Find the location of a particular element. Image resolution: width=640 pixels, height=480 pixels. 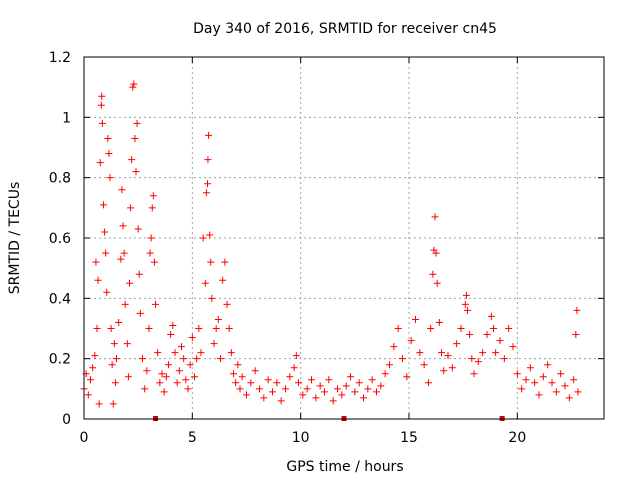

y-axis-label: SRMTID / TECUs is located at coordinates (15, 238).